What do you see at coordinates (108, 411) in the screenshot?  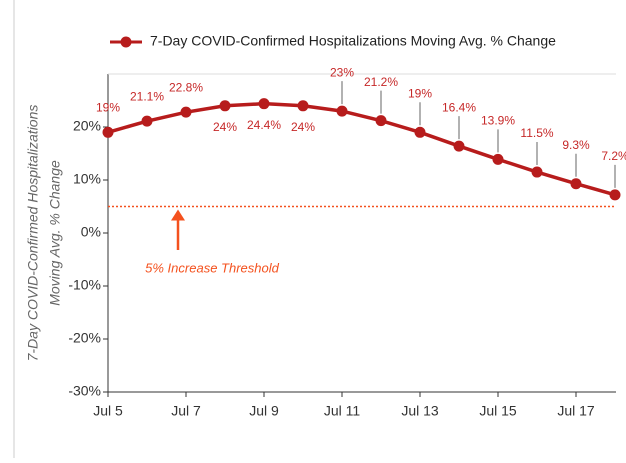 I see `x-tick-label: Jul 5` at bounding box center [108, 411].